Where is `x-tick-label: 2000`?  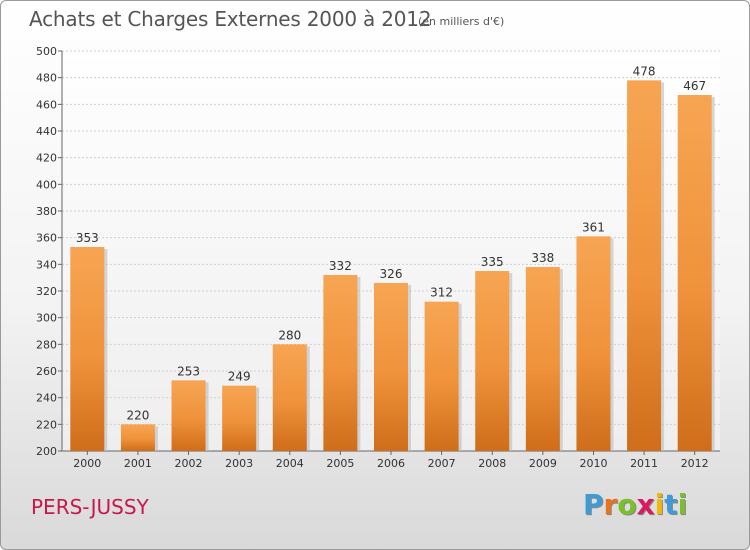
x-tick-label: 2000 is located at coordinates (87, 463).